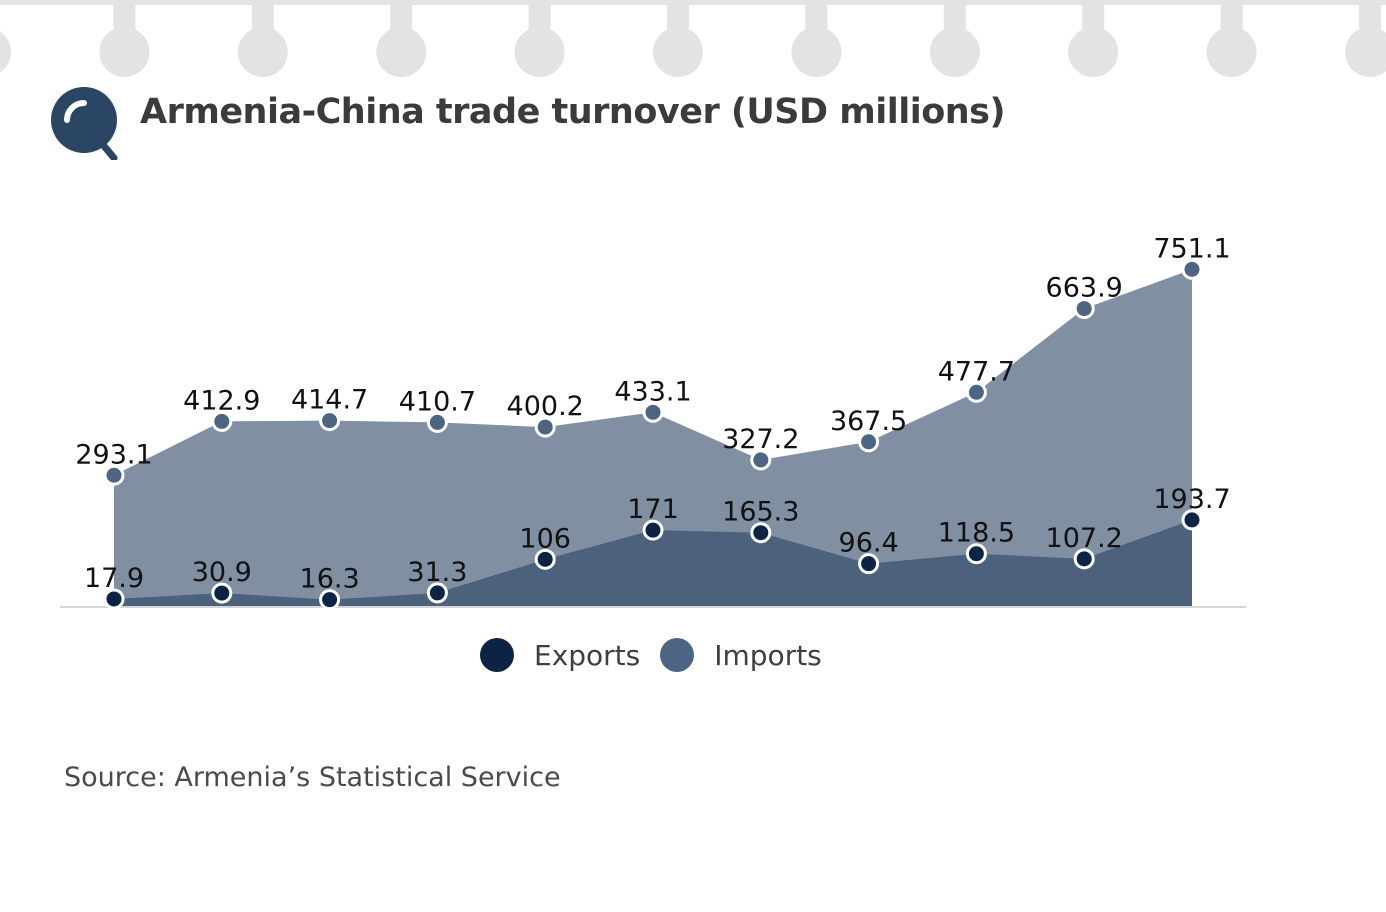 Image resolution: width=1386 pixels, height=912 pixels. I want to click on exports-data-label: 118.5, so click(976, 533).